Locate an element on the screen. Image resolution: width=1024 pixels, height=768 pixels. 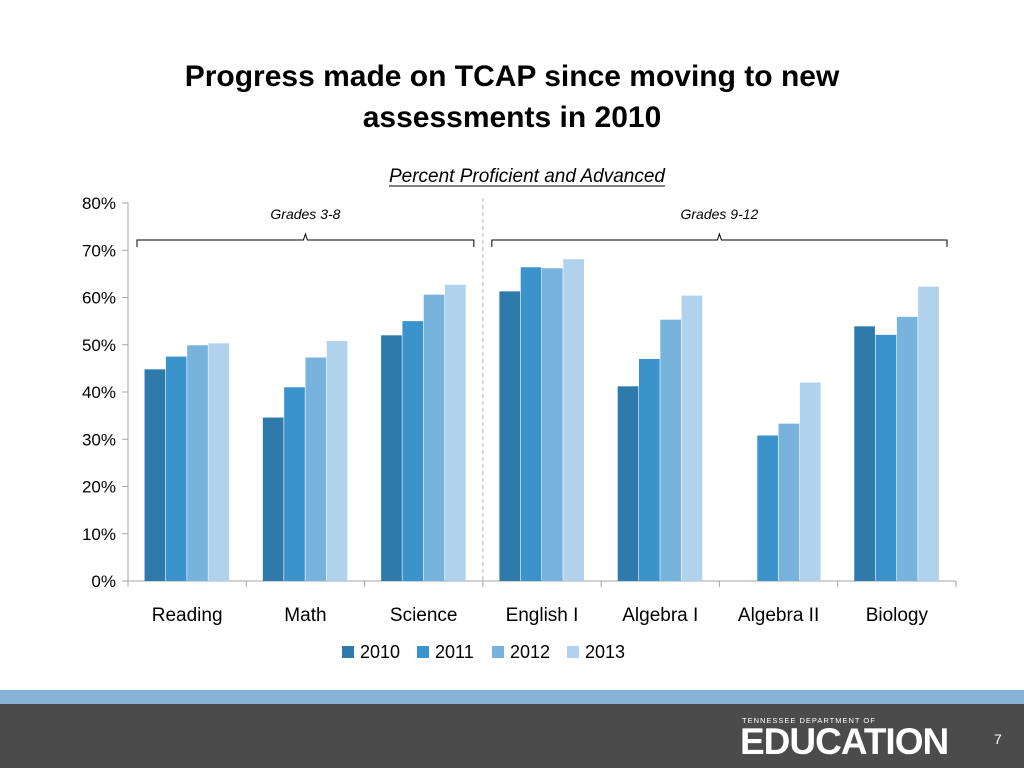
grade-band-label: Grades 3-8 is located at coordinates (305, 214).